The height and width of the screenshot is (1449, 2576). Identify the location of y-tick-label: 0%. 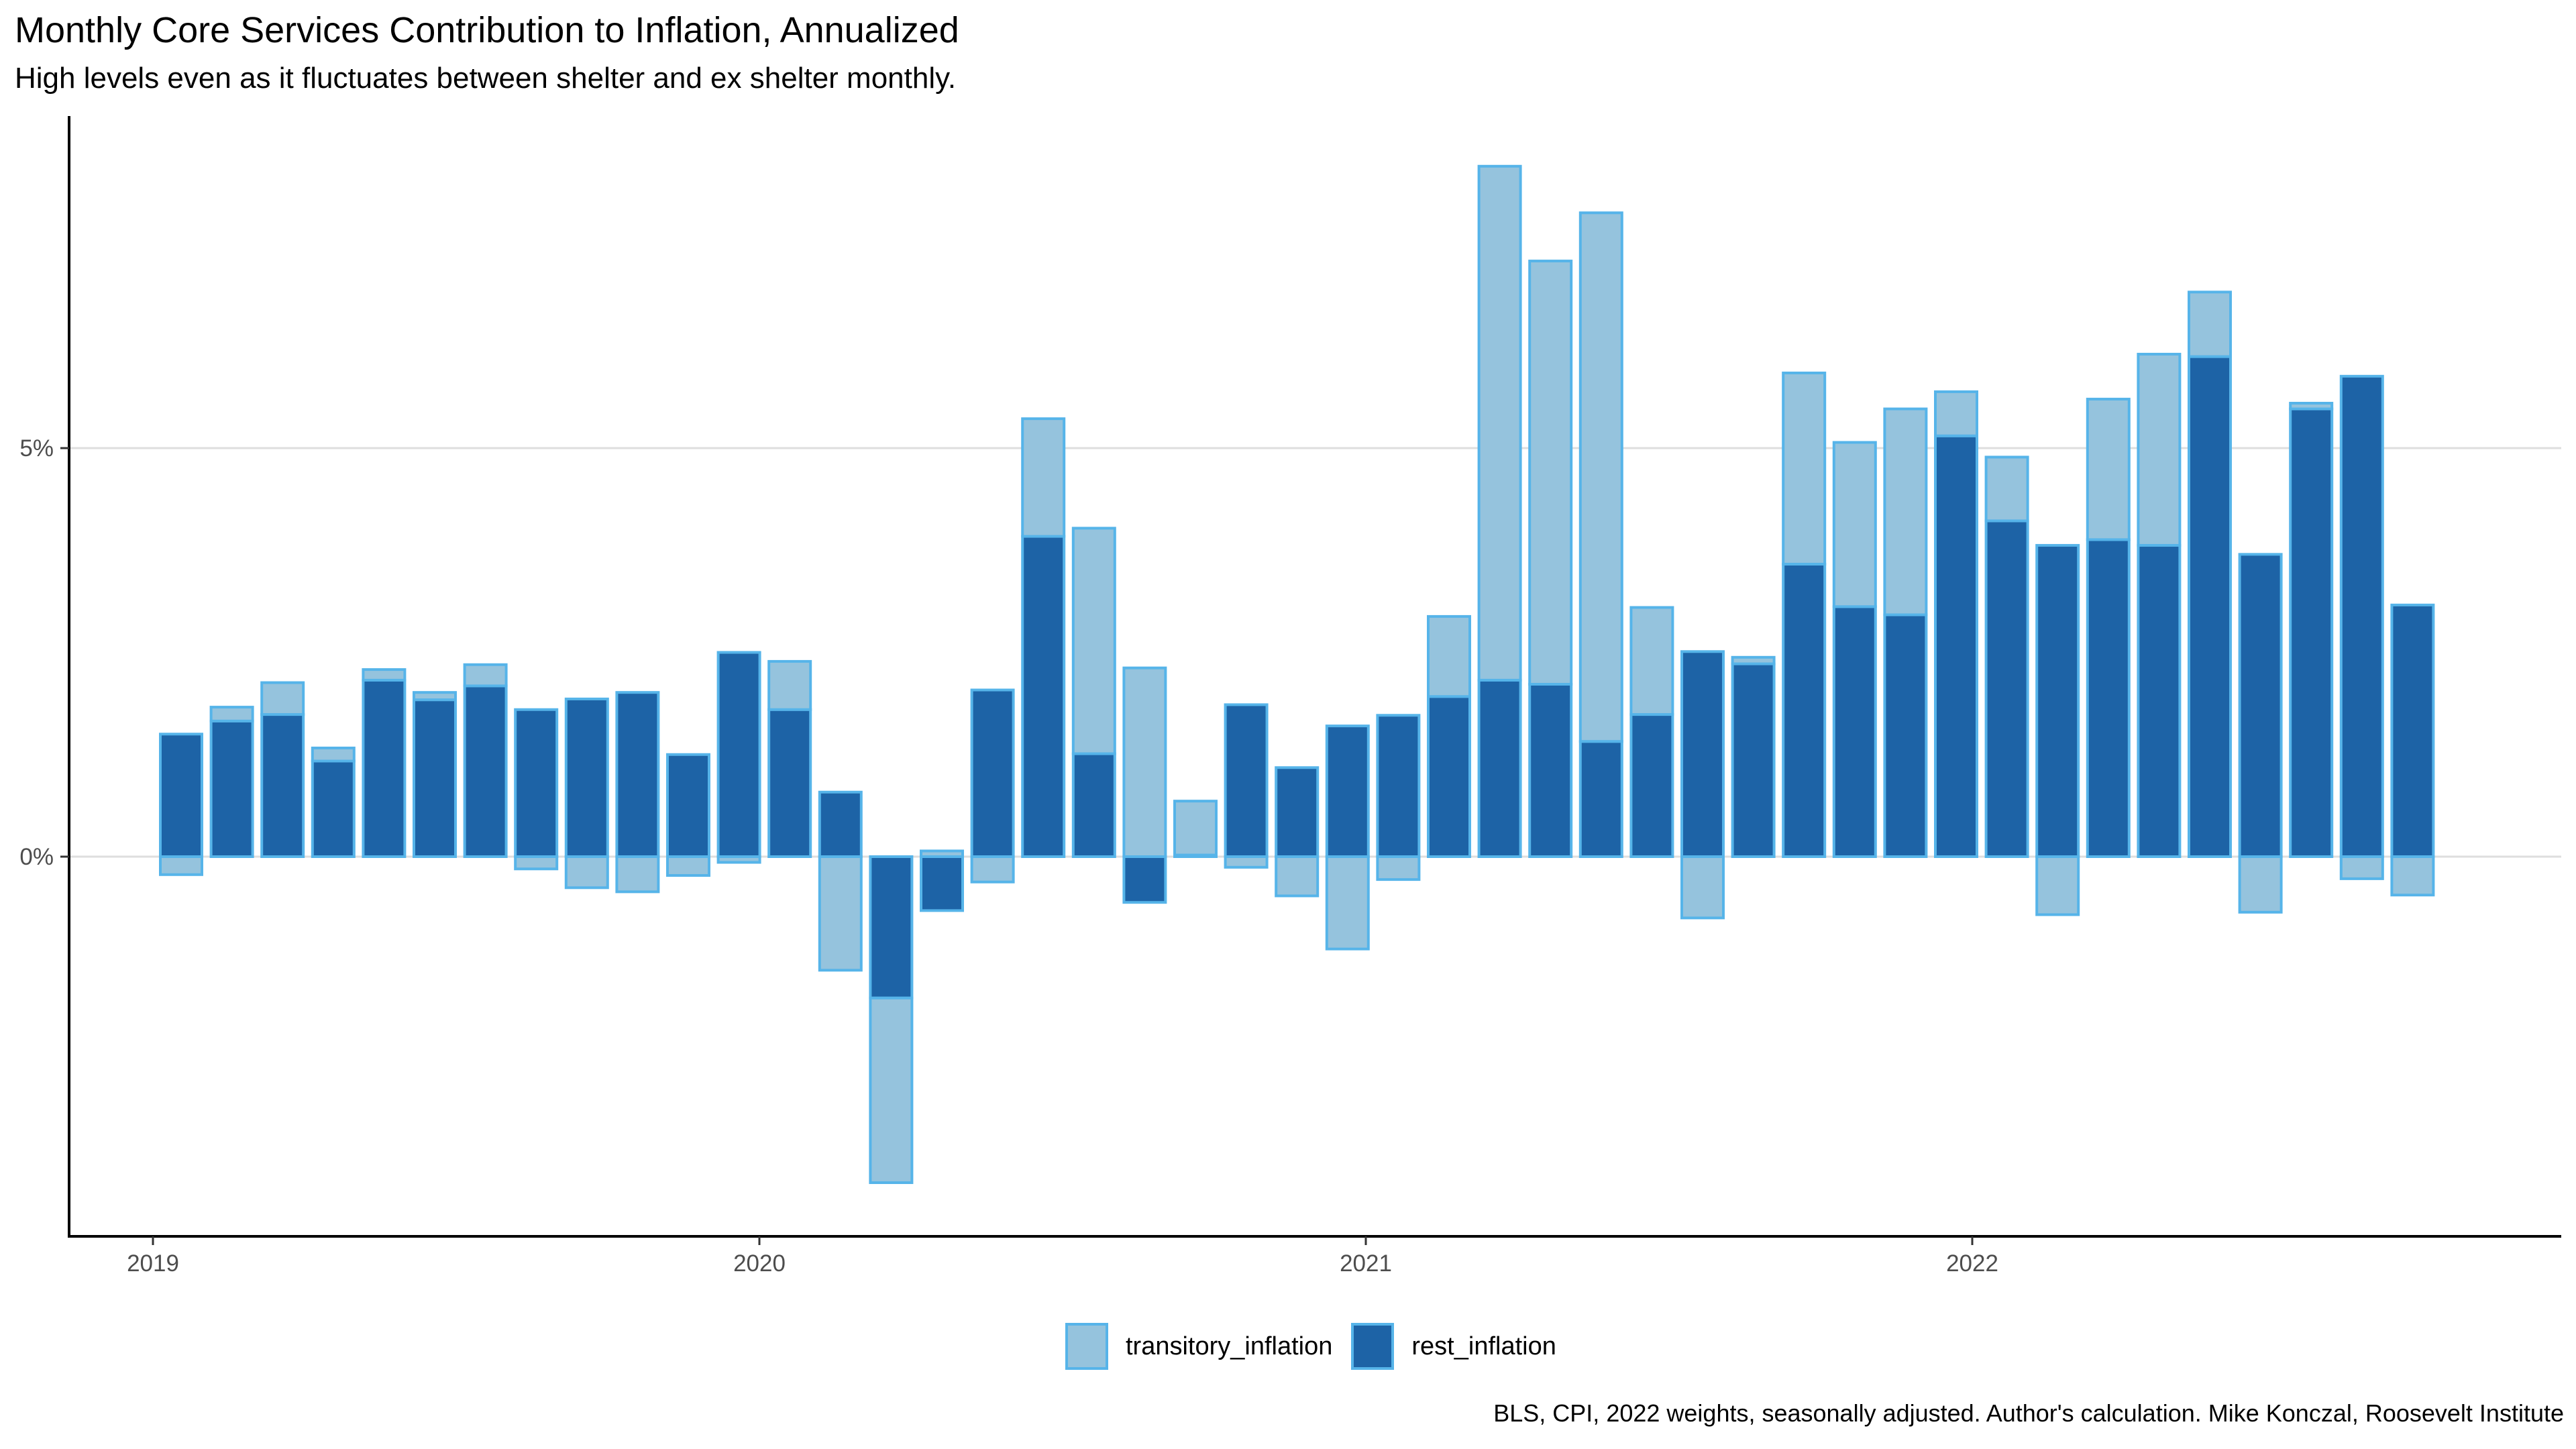
(36, 857).